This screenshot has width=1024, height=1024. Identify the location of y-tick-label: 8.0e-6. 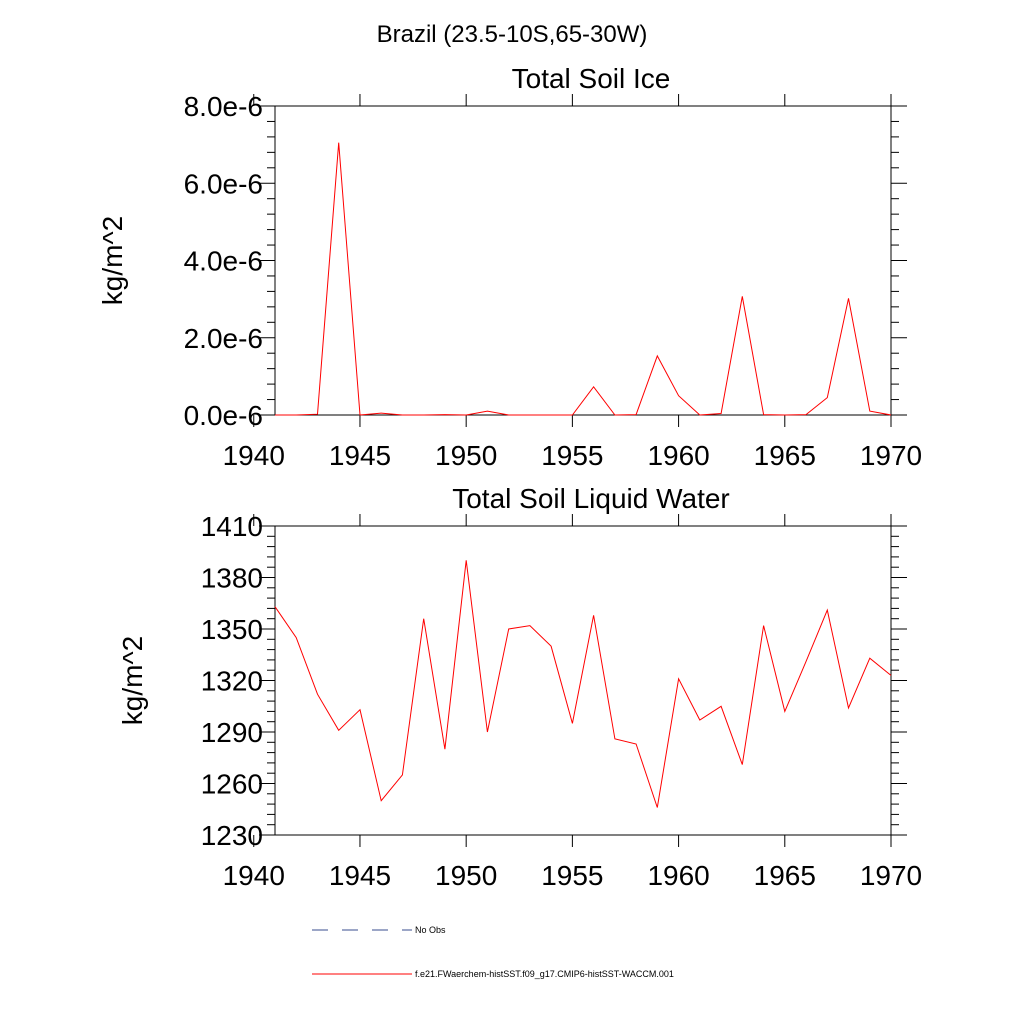
(223, 106).